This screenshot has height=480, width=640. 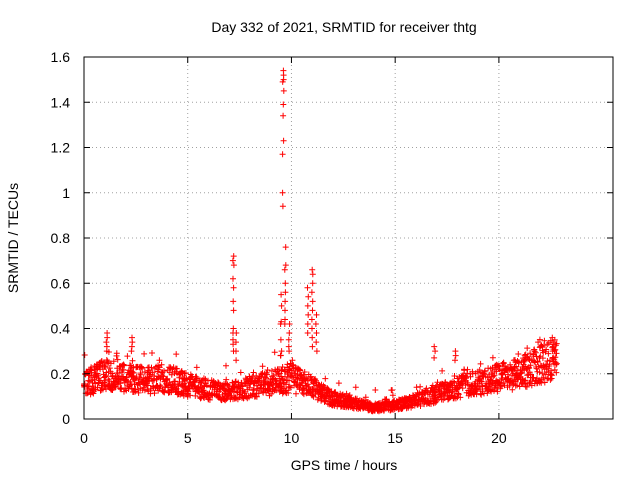 I want to click on y-tick-label: 0.8, so click(x=61, y=238).